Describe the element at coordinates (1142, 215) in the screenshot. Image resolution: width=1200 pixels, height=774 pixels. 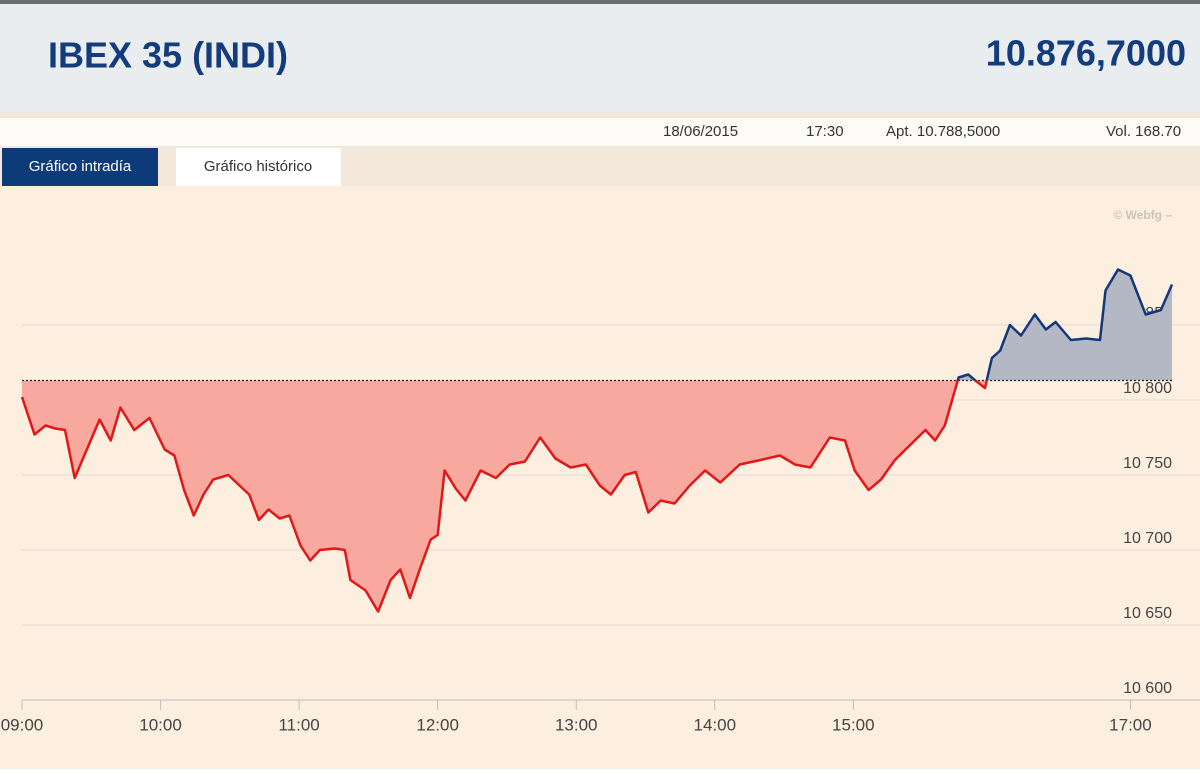
I see `watermark: © Webfg –` at that location.